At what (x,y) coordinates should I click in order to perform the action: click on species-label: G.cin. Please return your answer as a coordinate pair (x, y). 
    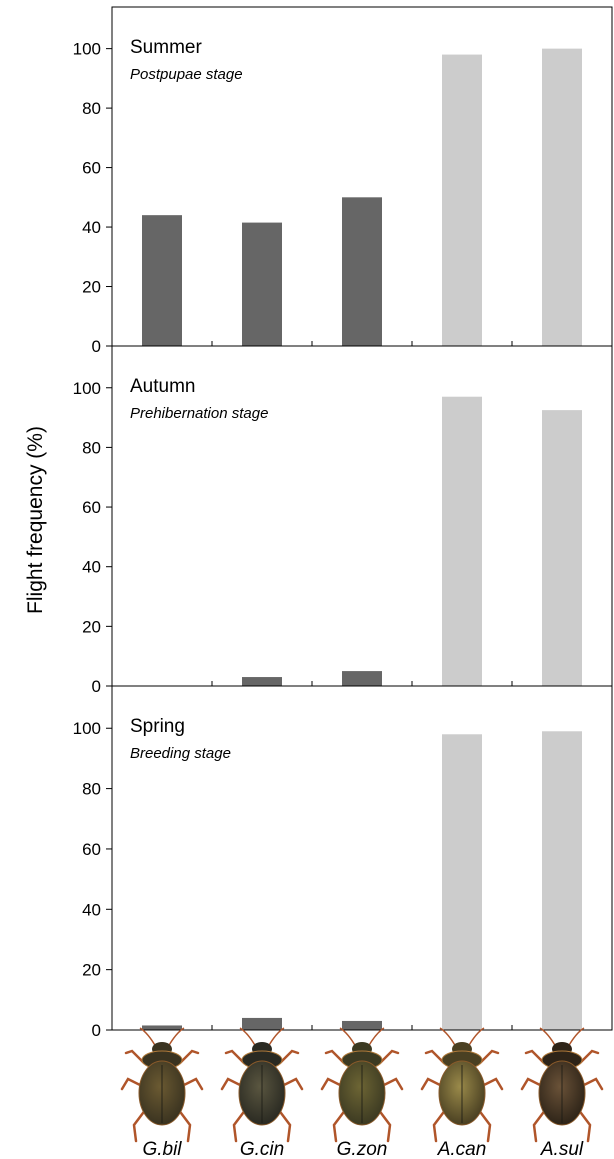
    Looking at the image, I should click on (262, 1149).